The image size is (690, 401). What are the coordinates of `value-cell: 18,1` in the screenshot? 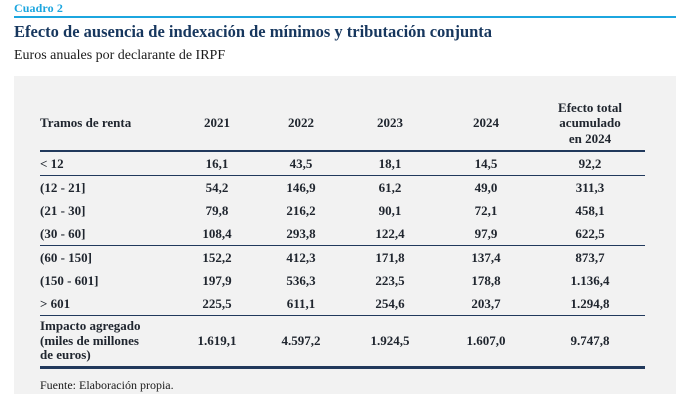 It's located at (390, 163).